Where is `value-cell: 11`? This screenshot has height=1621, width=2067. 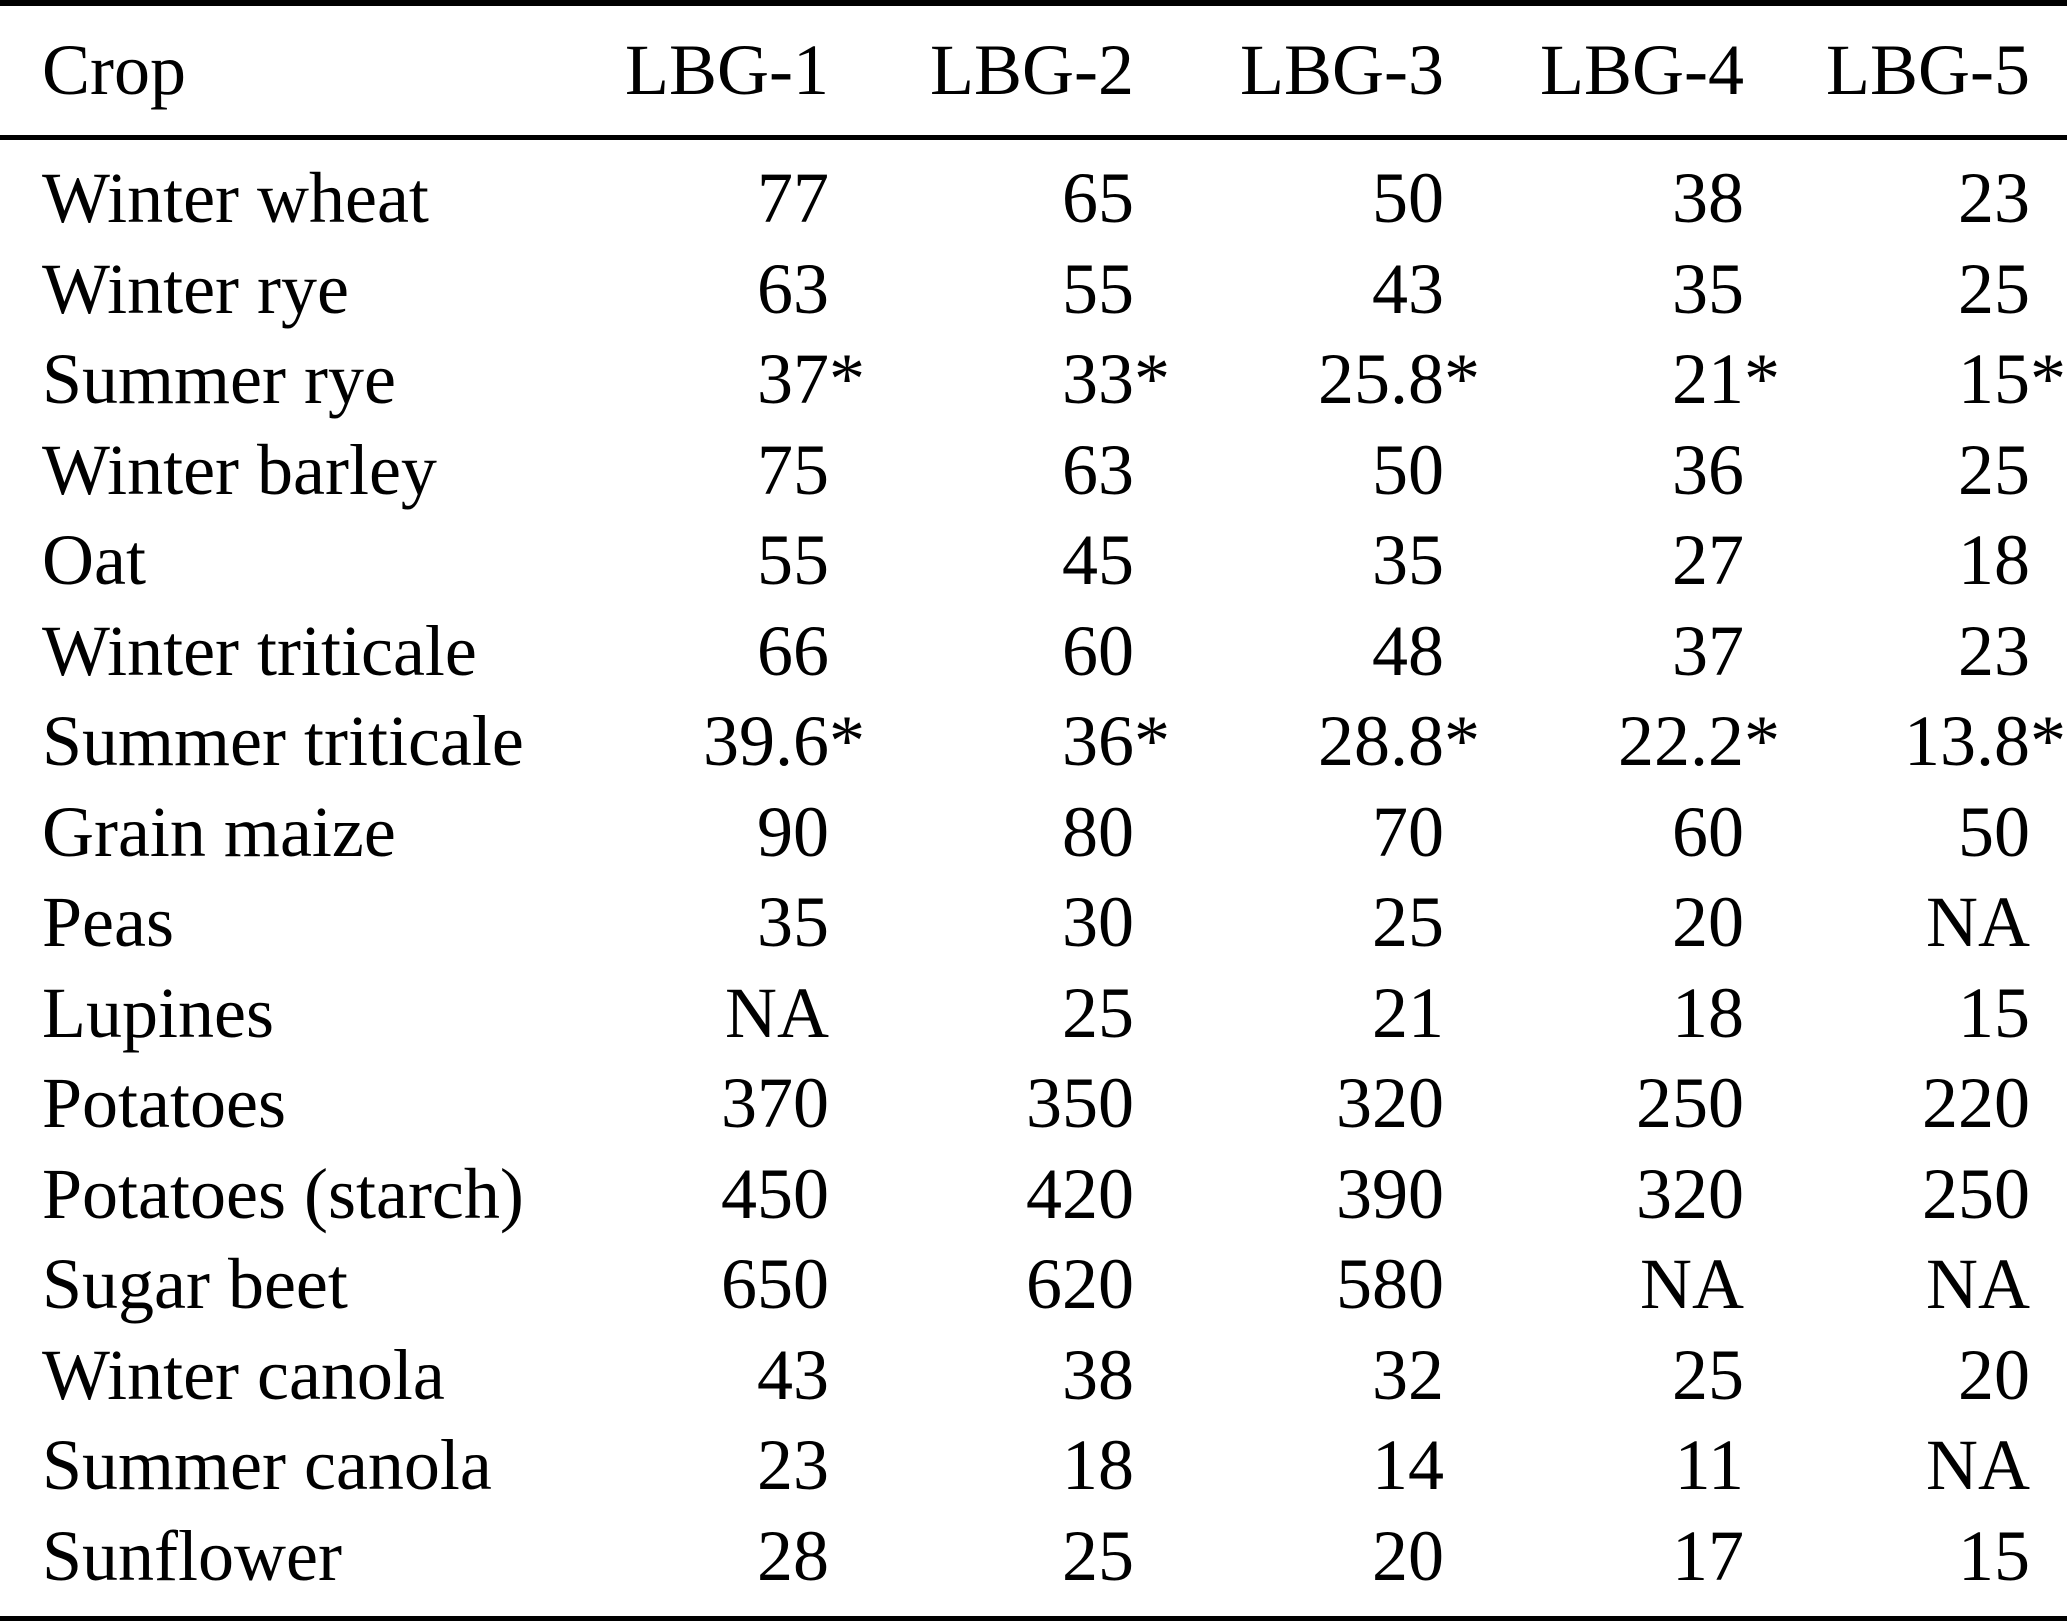 value-cell: 11 is located at coordinates (1709, 1465).